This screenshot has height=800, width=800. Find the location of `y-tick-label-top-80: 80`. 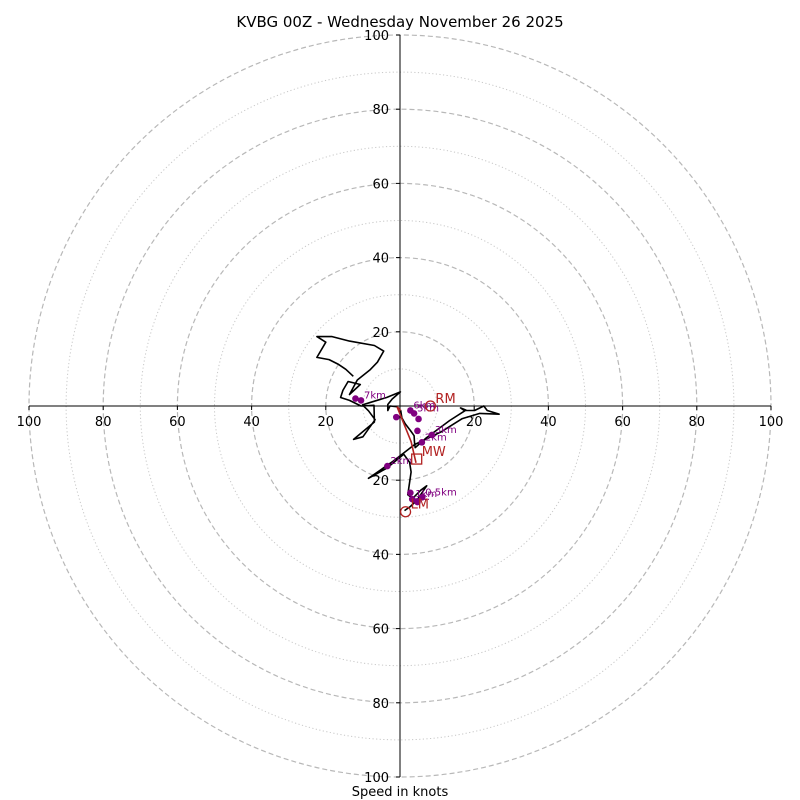

y-tick-label-top-80: 80 is located at coordinates (380, 110).